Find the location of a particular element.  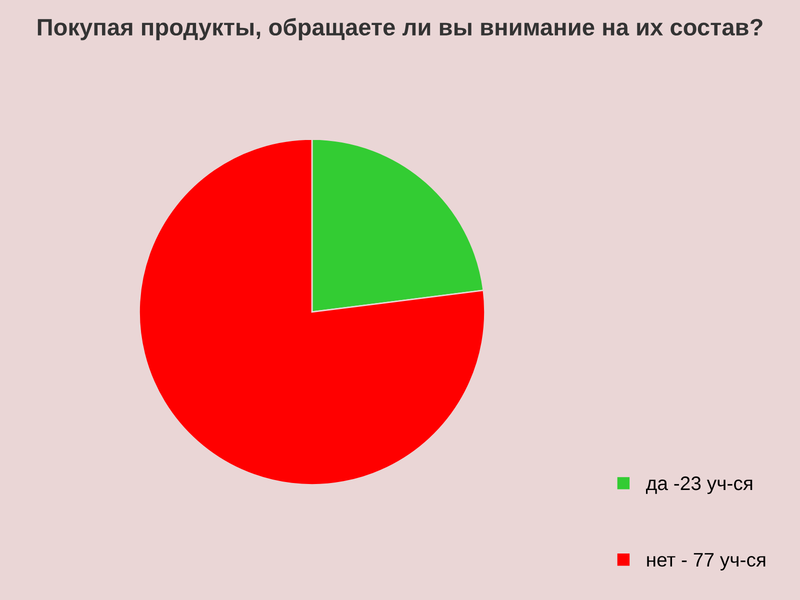

legend-label: да -23 уч-ся is located at coordinates (699, 485).